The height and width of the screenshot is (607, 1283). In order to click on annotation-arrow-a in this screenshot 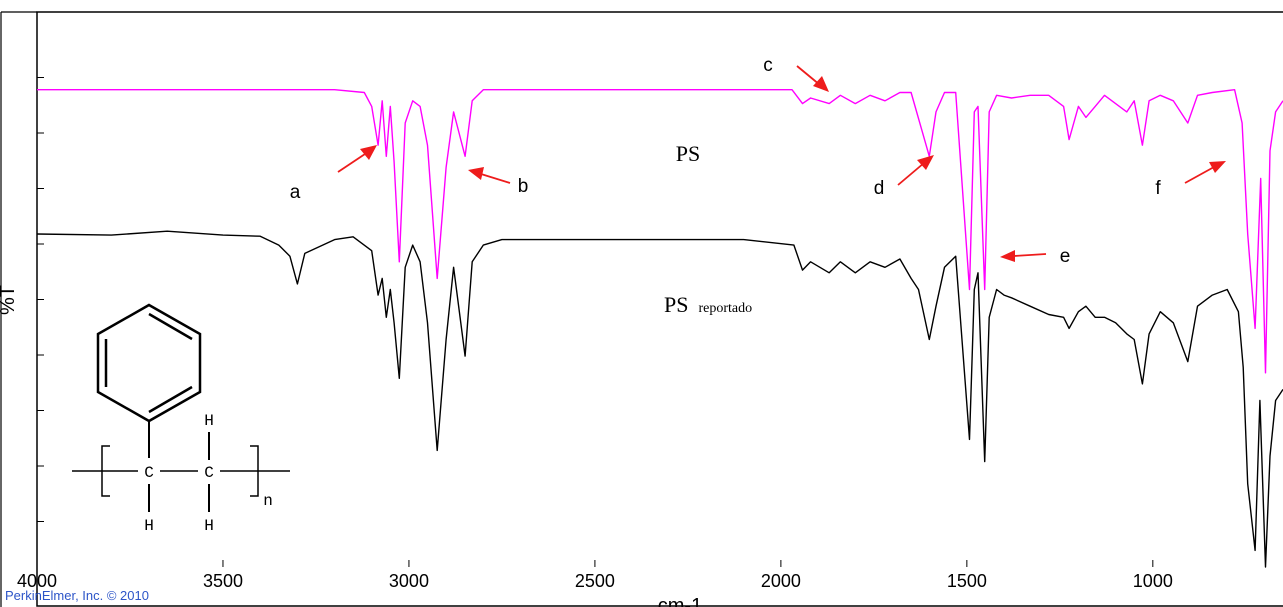, I will do `click(357, 159)`.